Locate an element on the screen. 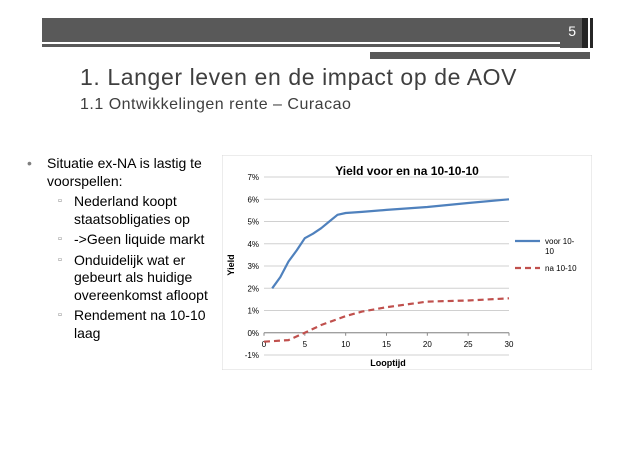 This screenshot has width=638, height=451. sub-bullet-text: Rendement na 10-10 laag is located at coordinates (140, 324).